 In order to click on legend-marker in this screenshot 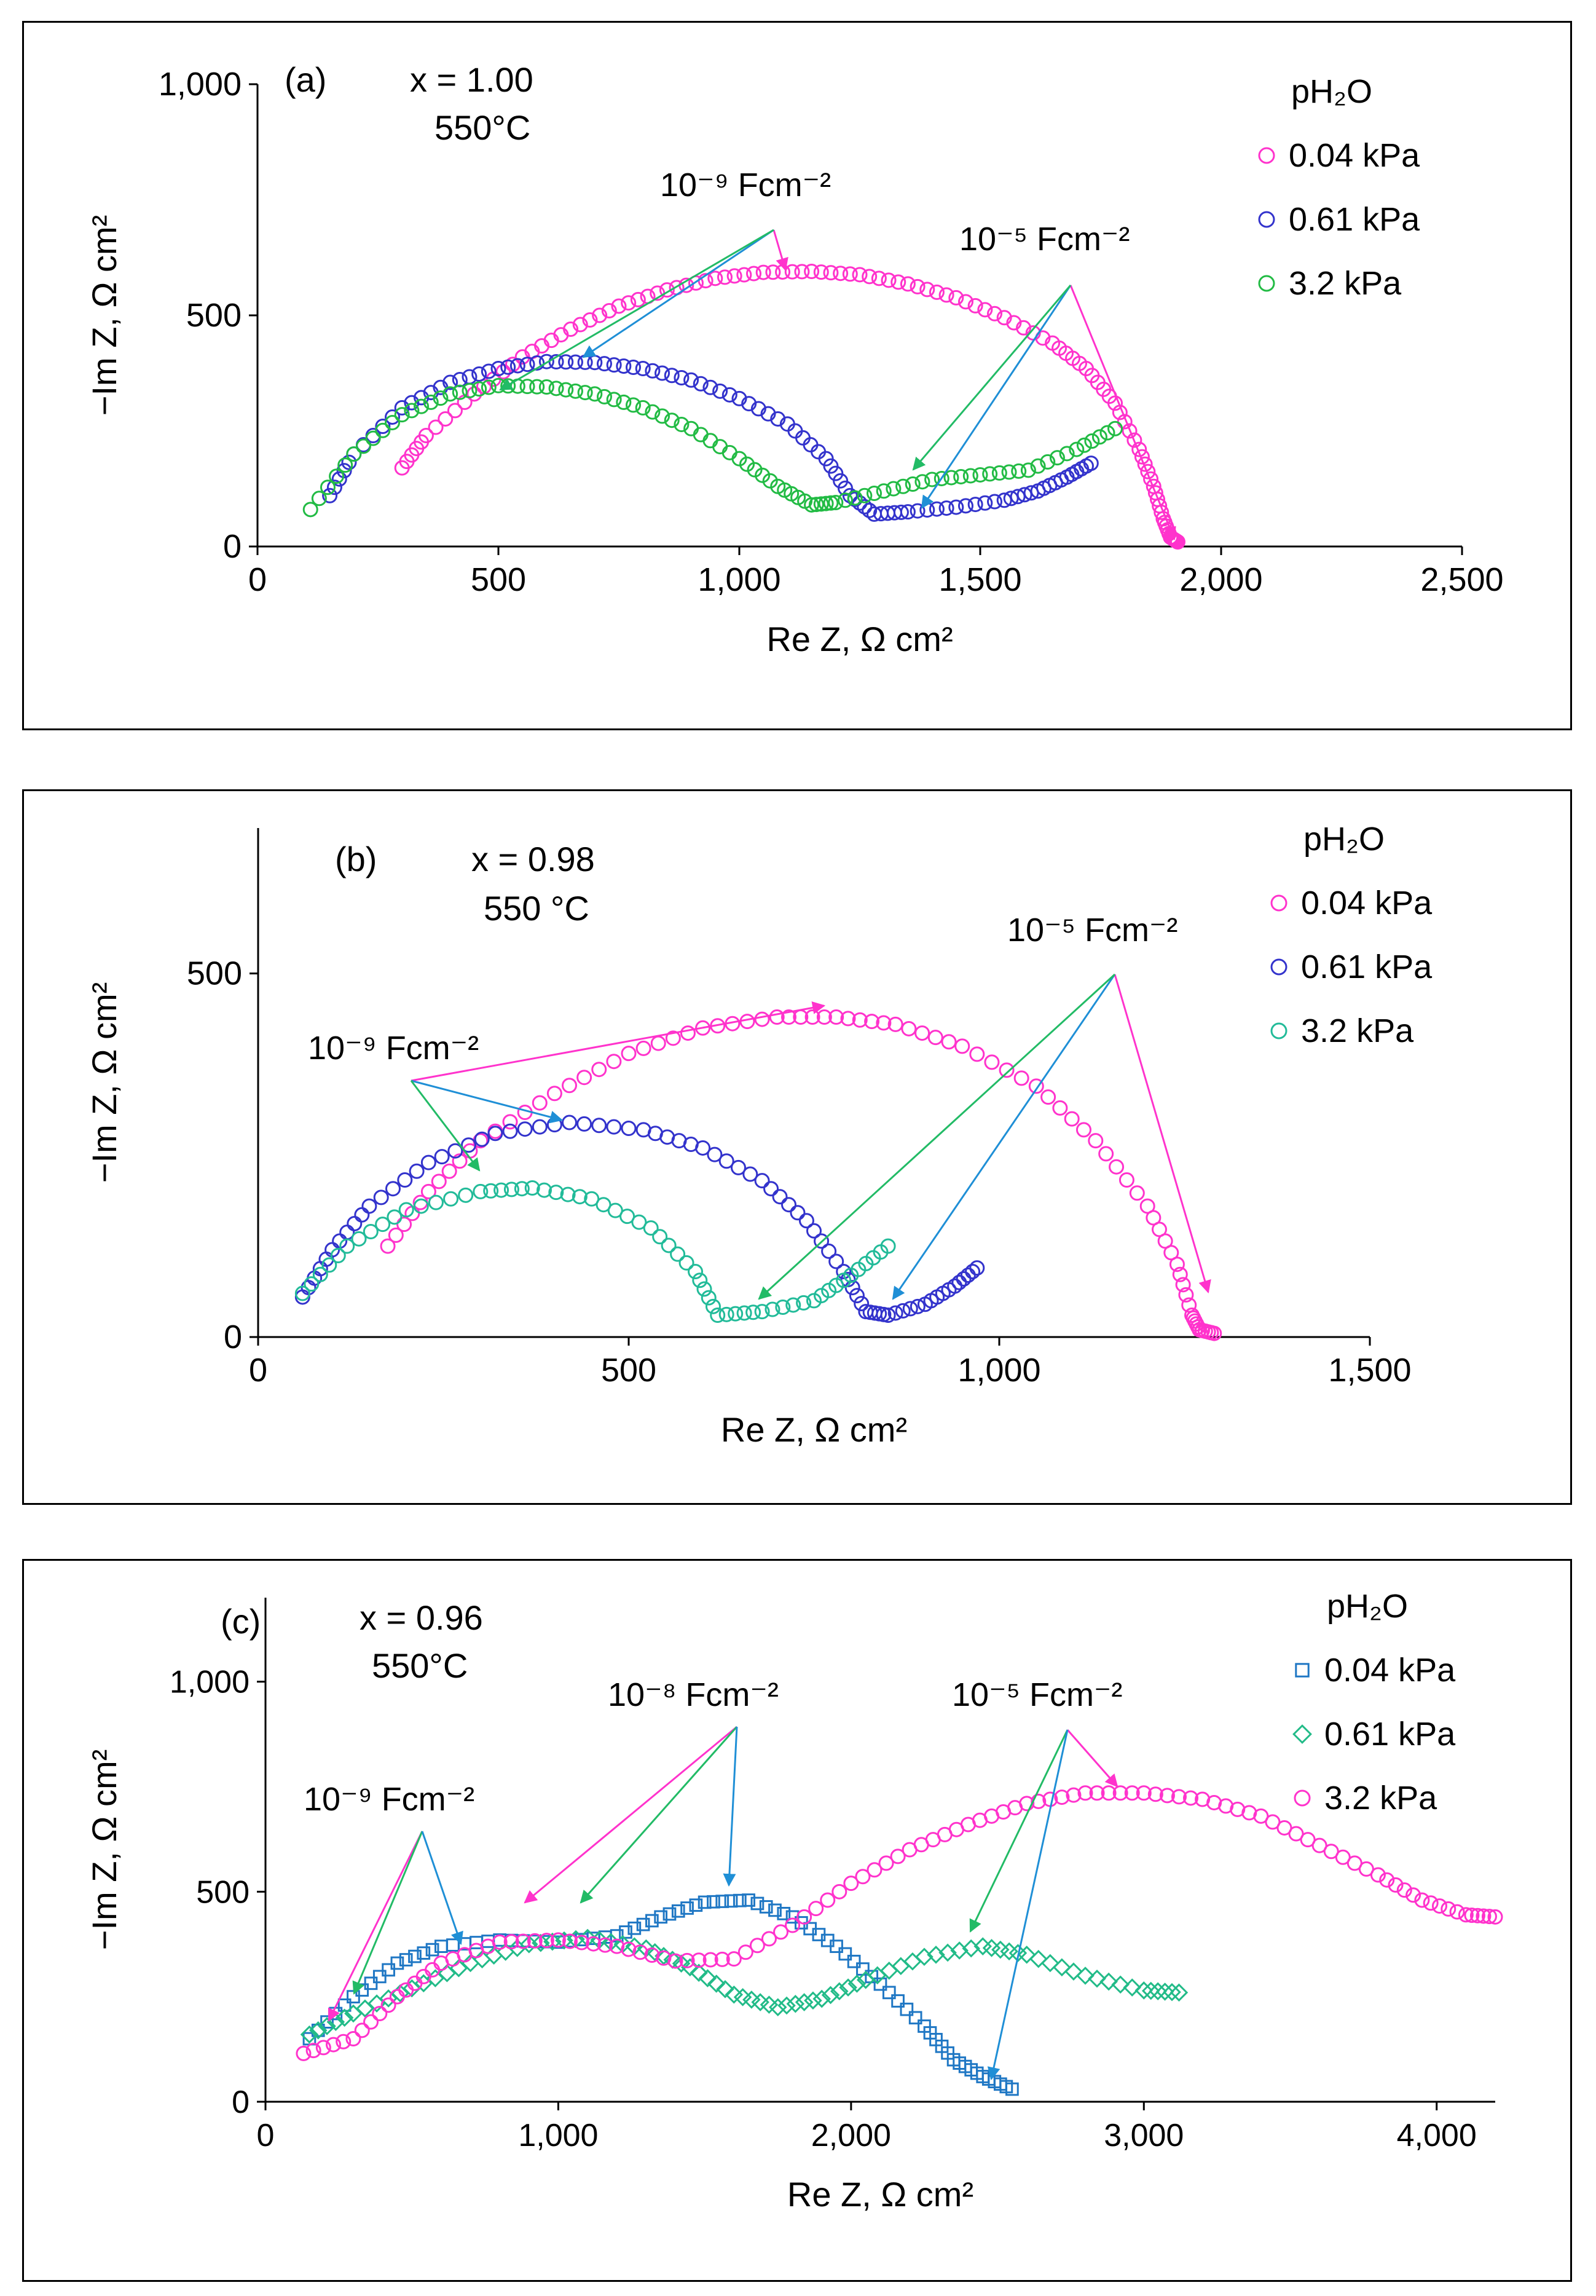, I will do `click(1279, 967)`.